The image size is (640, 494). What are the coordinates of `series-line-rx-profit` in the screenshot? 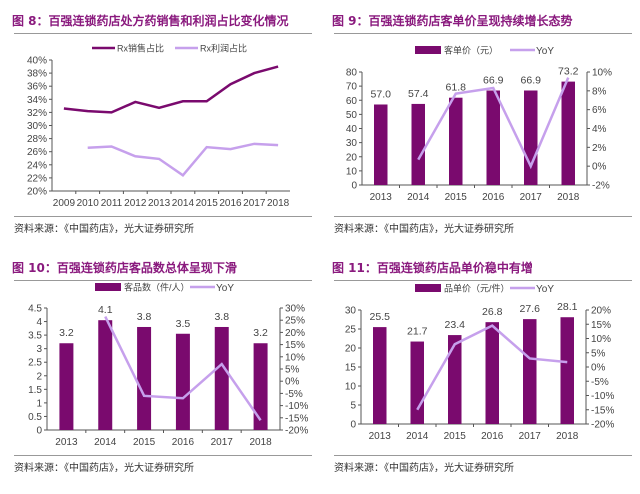 It's located at (183, 159).